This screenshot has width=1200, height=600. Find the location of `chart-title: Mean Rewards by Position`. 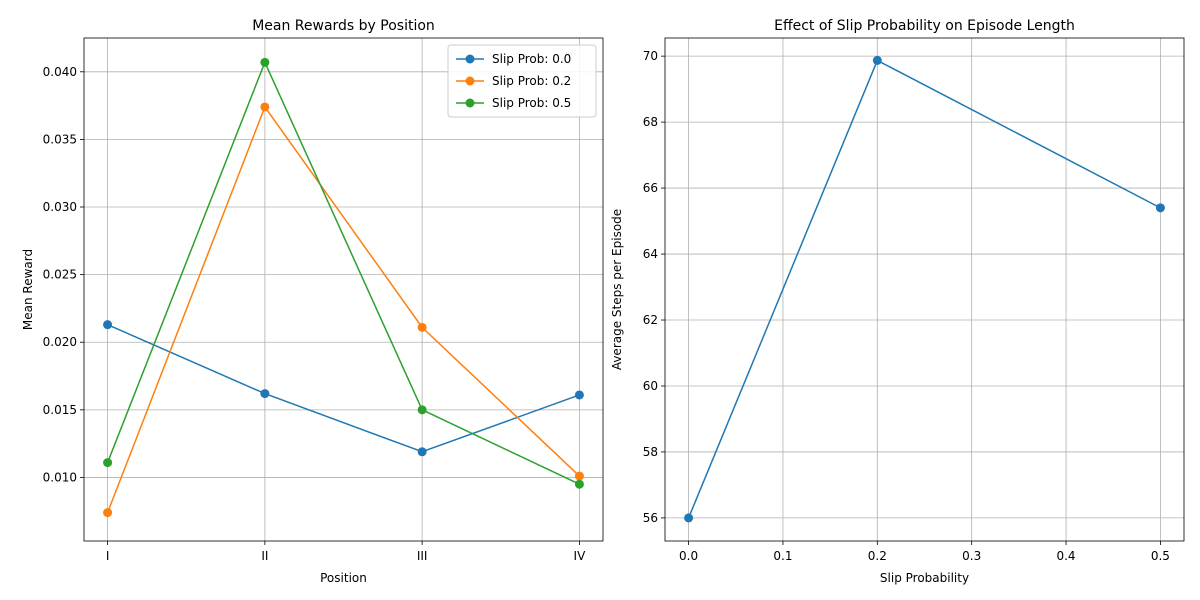

chart-title: Mean Rewards by Position is located at coordinates (343, 26).